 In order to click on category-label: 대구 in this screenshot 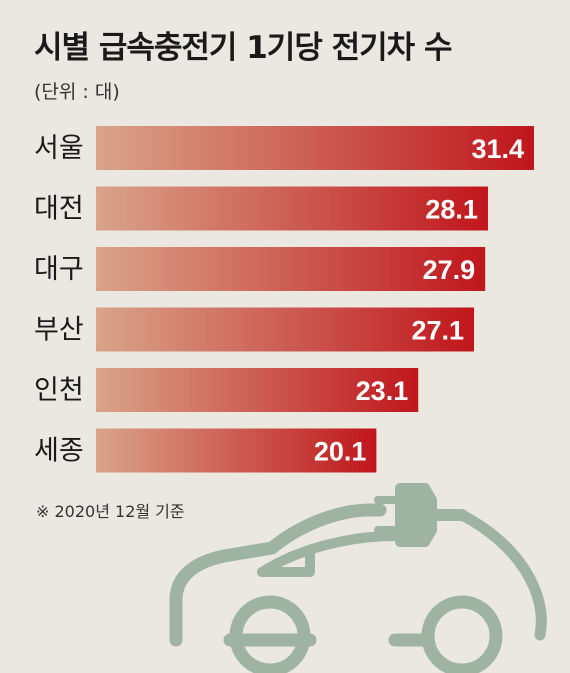, I will do `click(59, 269)`.